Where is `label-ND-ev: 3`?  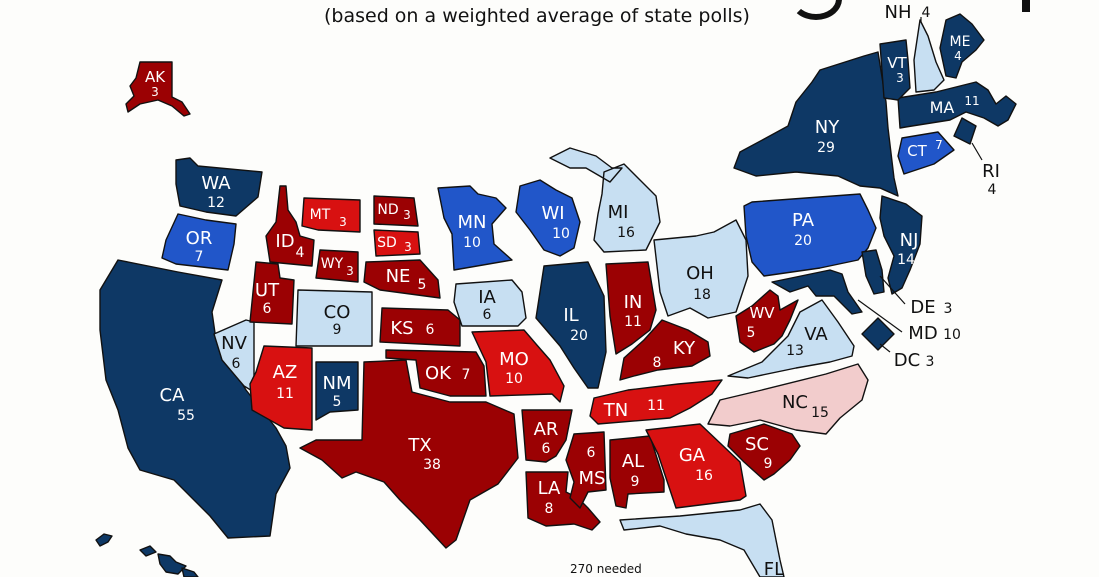 label-ND-ev: 3 is located at coordinates (407, 215).